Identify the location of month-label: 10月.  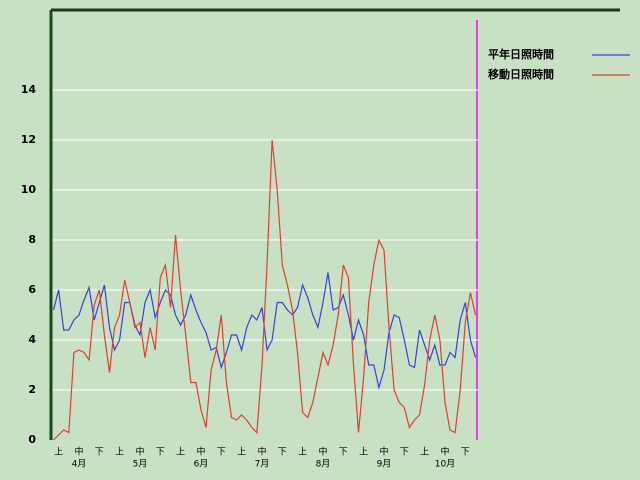
(445, 464).